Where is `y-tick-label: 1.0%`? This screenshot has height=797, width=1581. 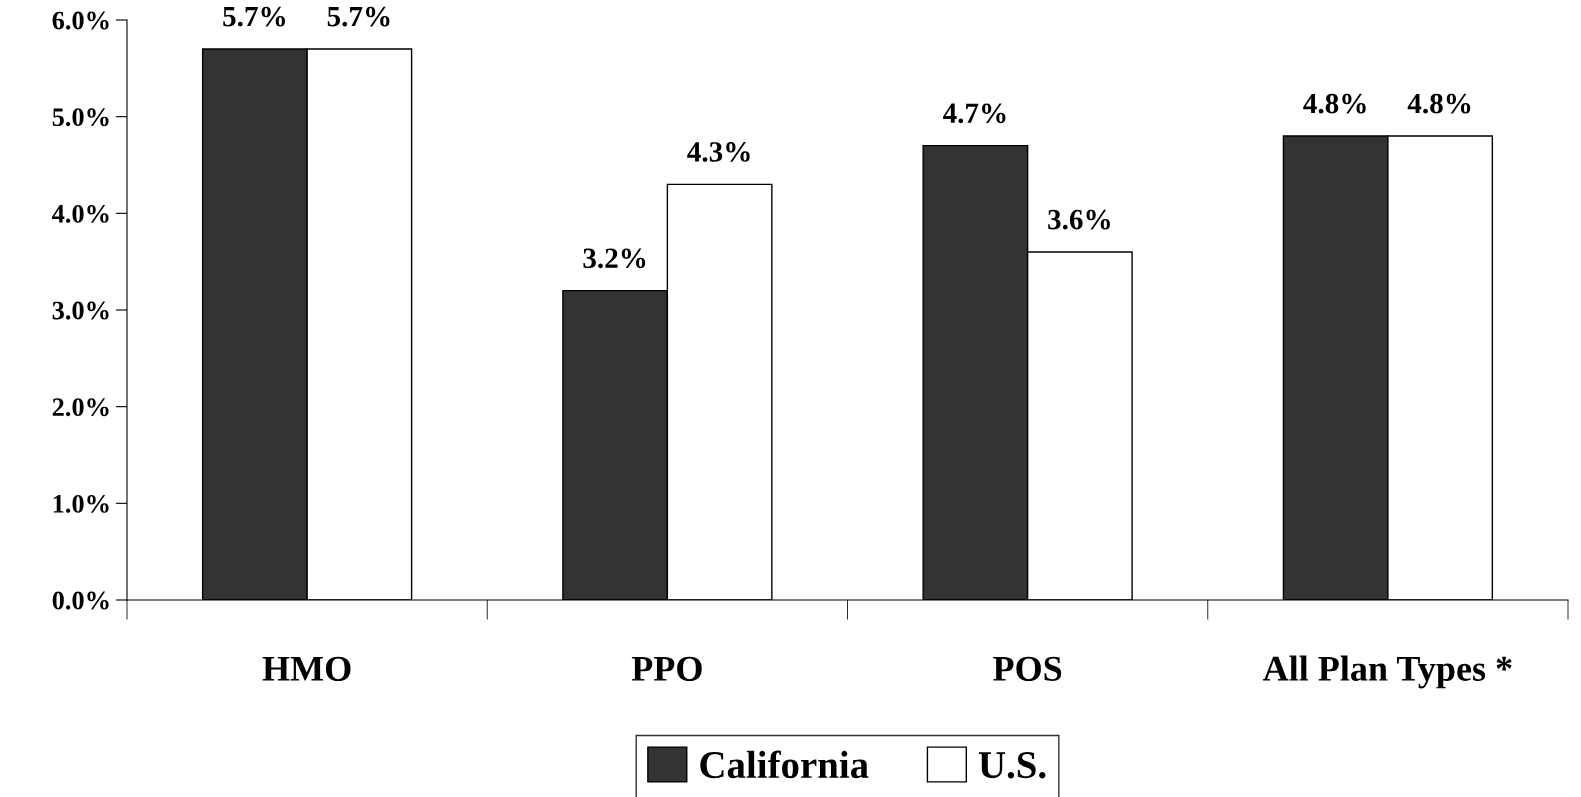
y-tick-label: 1.0% is located at coordinates (81, 503).